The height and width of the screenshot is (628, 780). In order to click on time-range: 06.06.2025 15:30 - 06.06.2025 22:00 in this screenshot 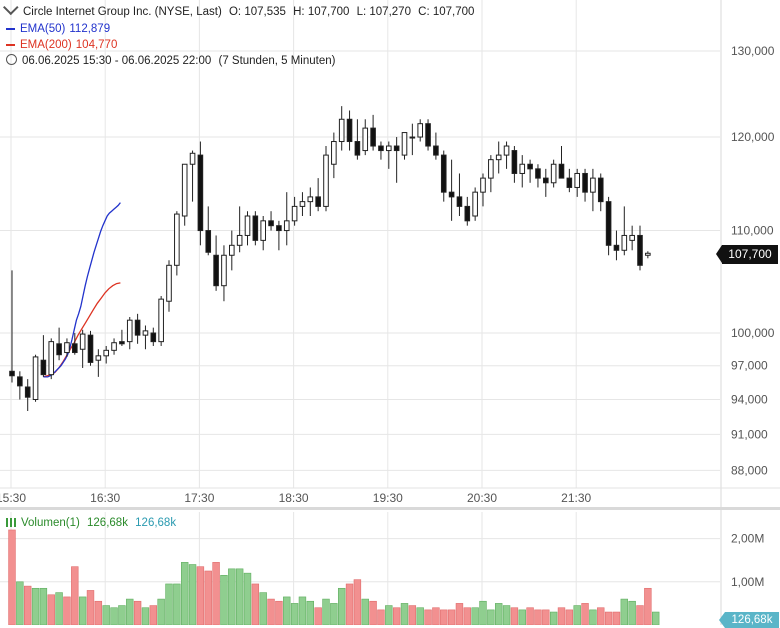, I will do `click(117, 61)`.